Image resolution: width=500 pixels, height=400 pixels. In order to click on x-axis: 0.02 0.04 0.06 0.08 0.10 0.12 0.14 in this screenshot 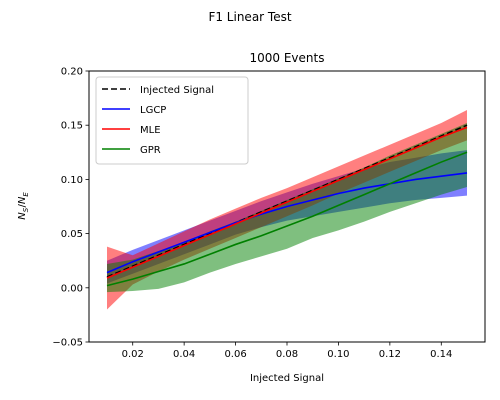, I will do `click(287, 351)`.